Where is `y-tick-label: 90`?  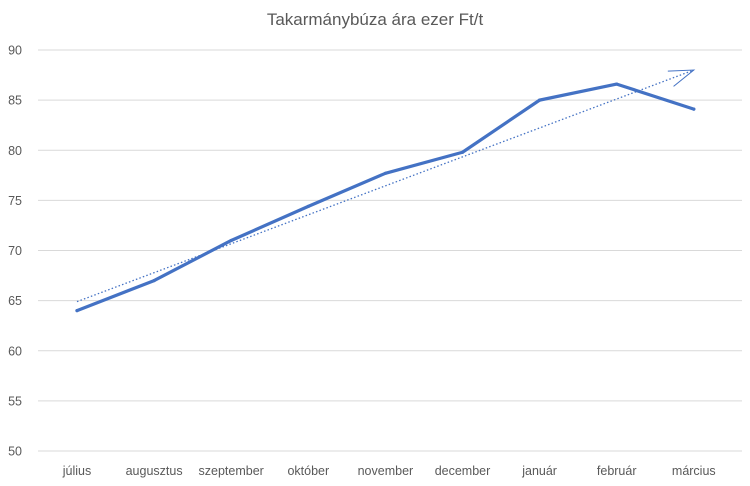
y-tick-label: 90 is located at coordinates (15, 51).